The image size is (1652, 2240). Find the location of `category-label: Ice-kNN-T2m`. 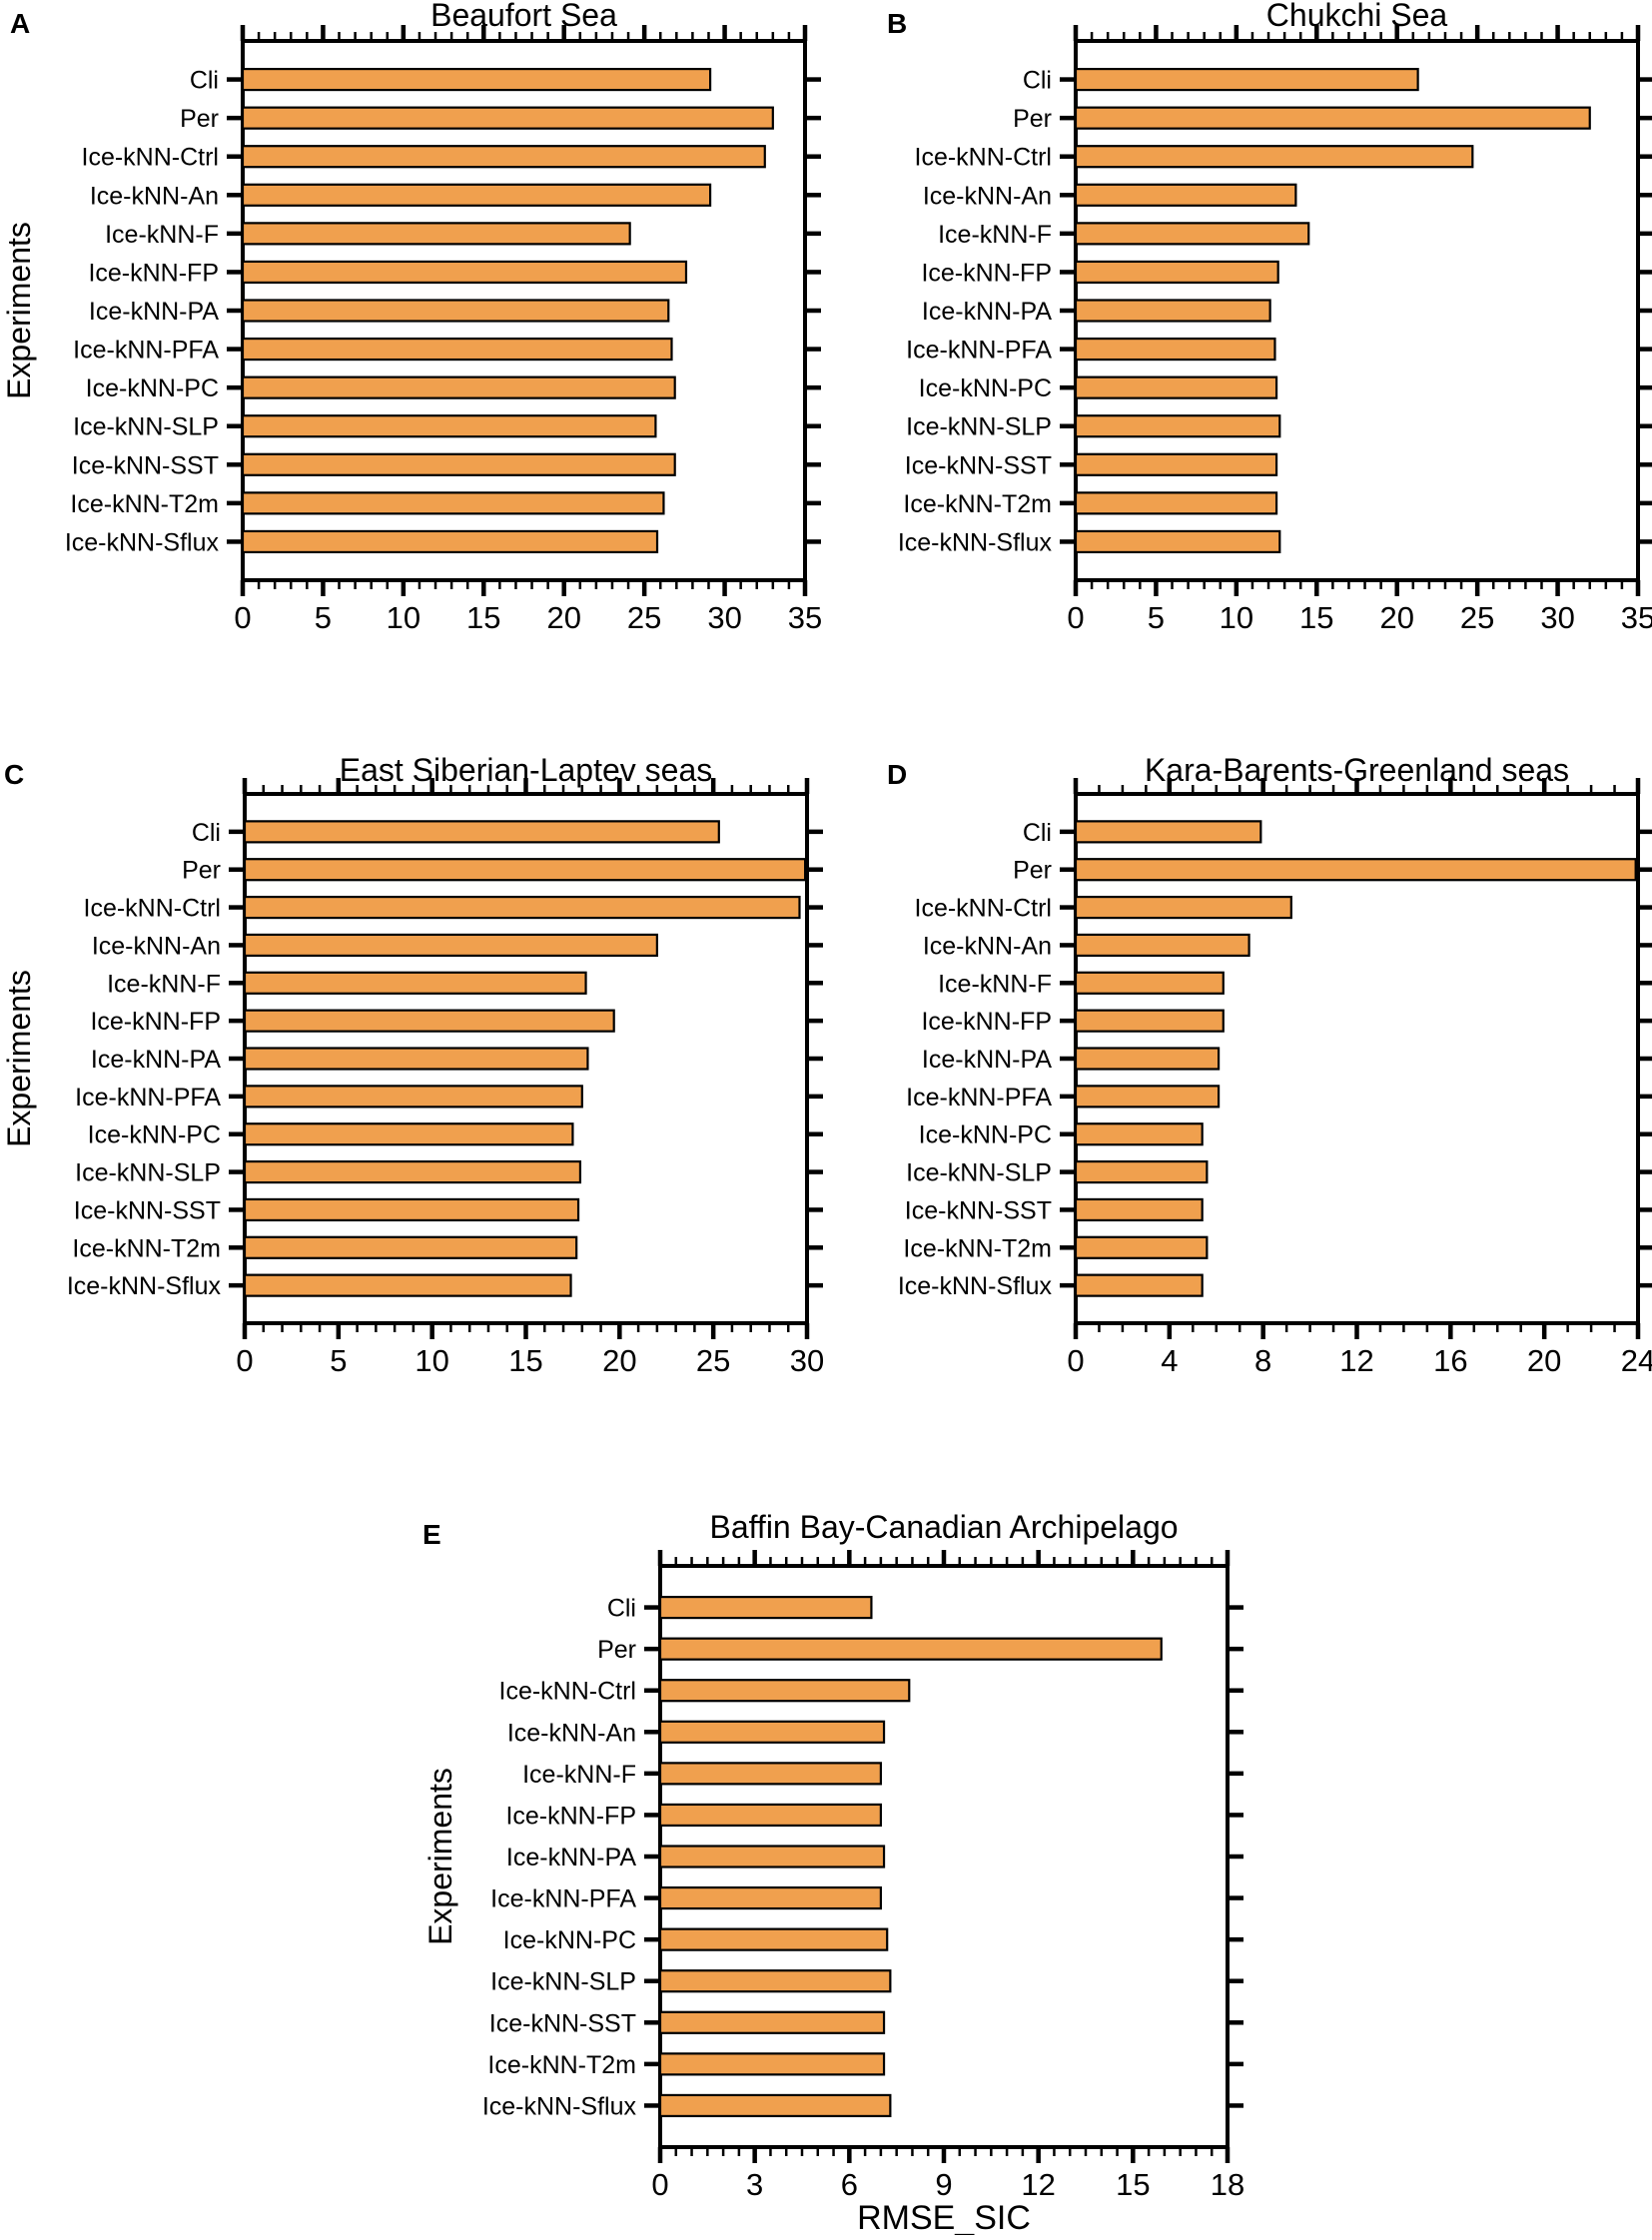

category-label: Ice-kNN-T2m is located at coordinates (144, 504).